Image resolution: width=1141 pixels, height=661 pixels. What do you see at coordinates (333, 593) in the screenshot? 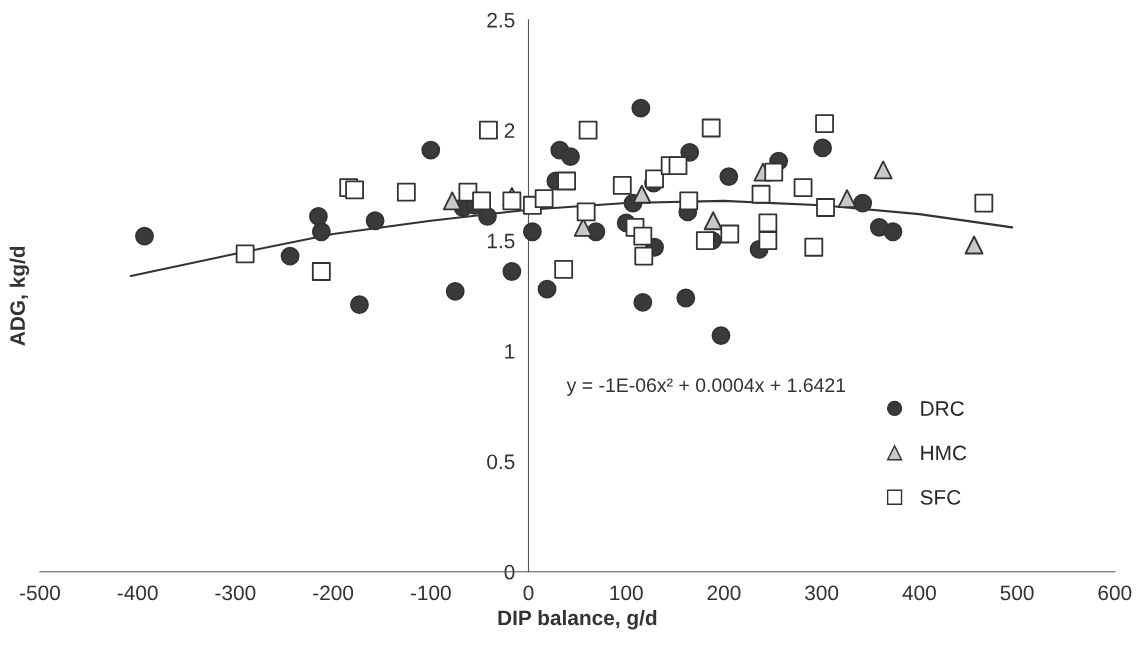
I see `x-tick-label: -200` at bounding box center [333, 593].